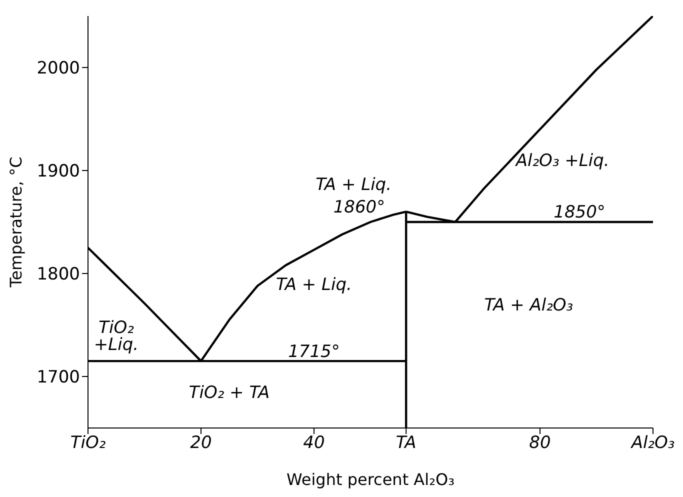  Describe the element at coordinates (652, 443) in the screenshot. I see `x-tick-label: Al₂O₃` at that location.